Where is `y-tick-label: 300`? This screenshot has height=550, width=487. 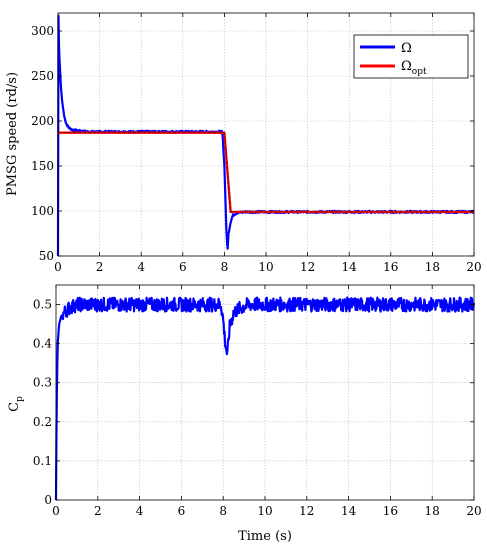 y-tick-label: 300 is located at coordinates (42, 31).